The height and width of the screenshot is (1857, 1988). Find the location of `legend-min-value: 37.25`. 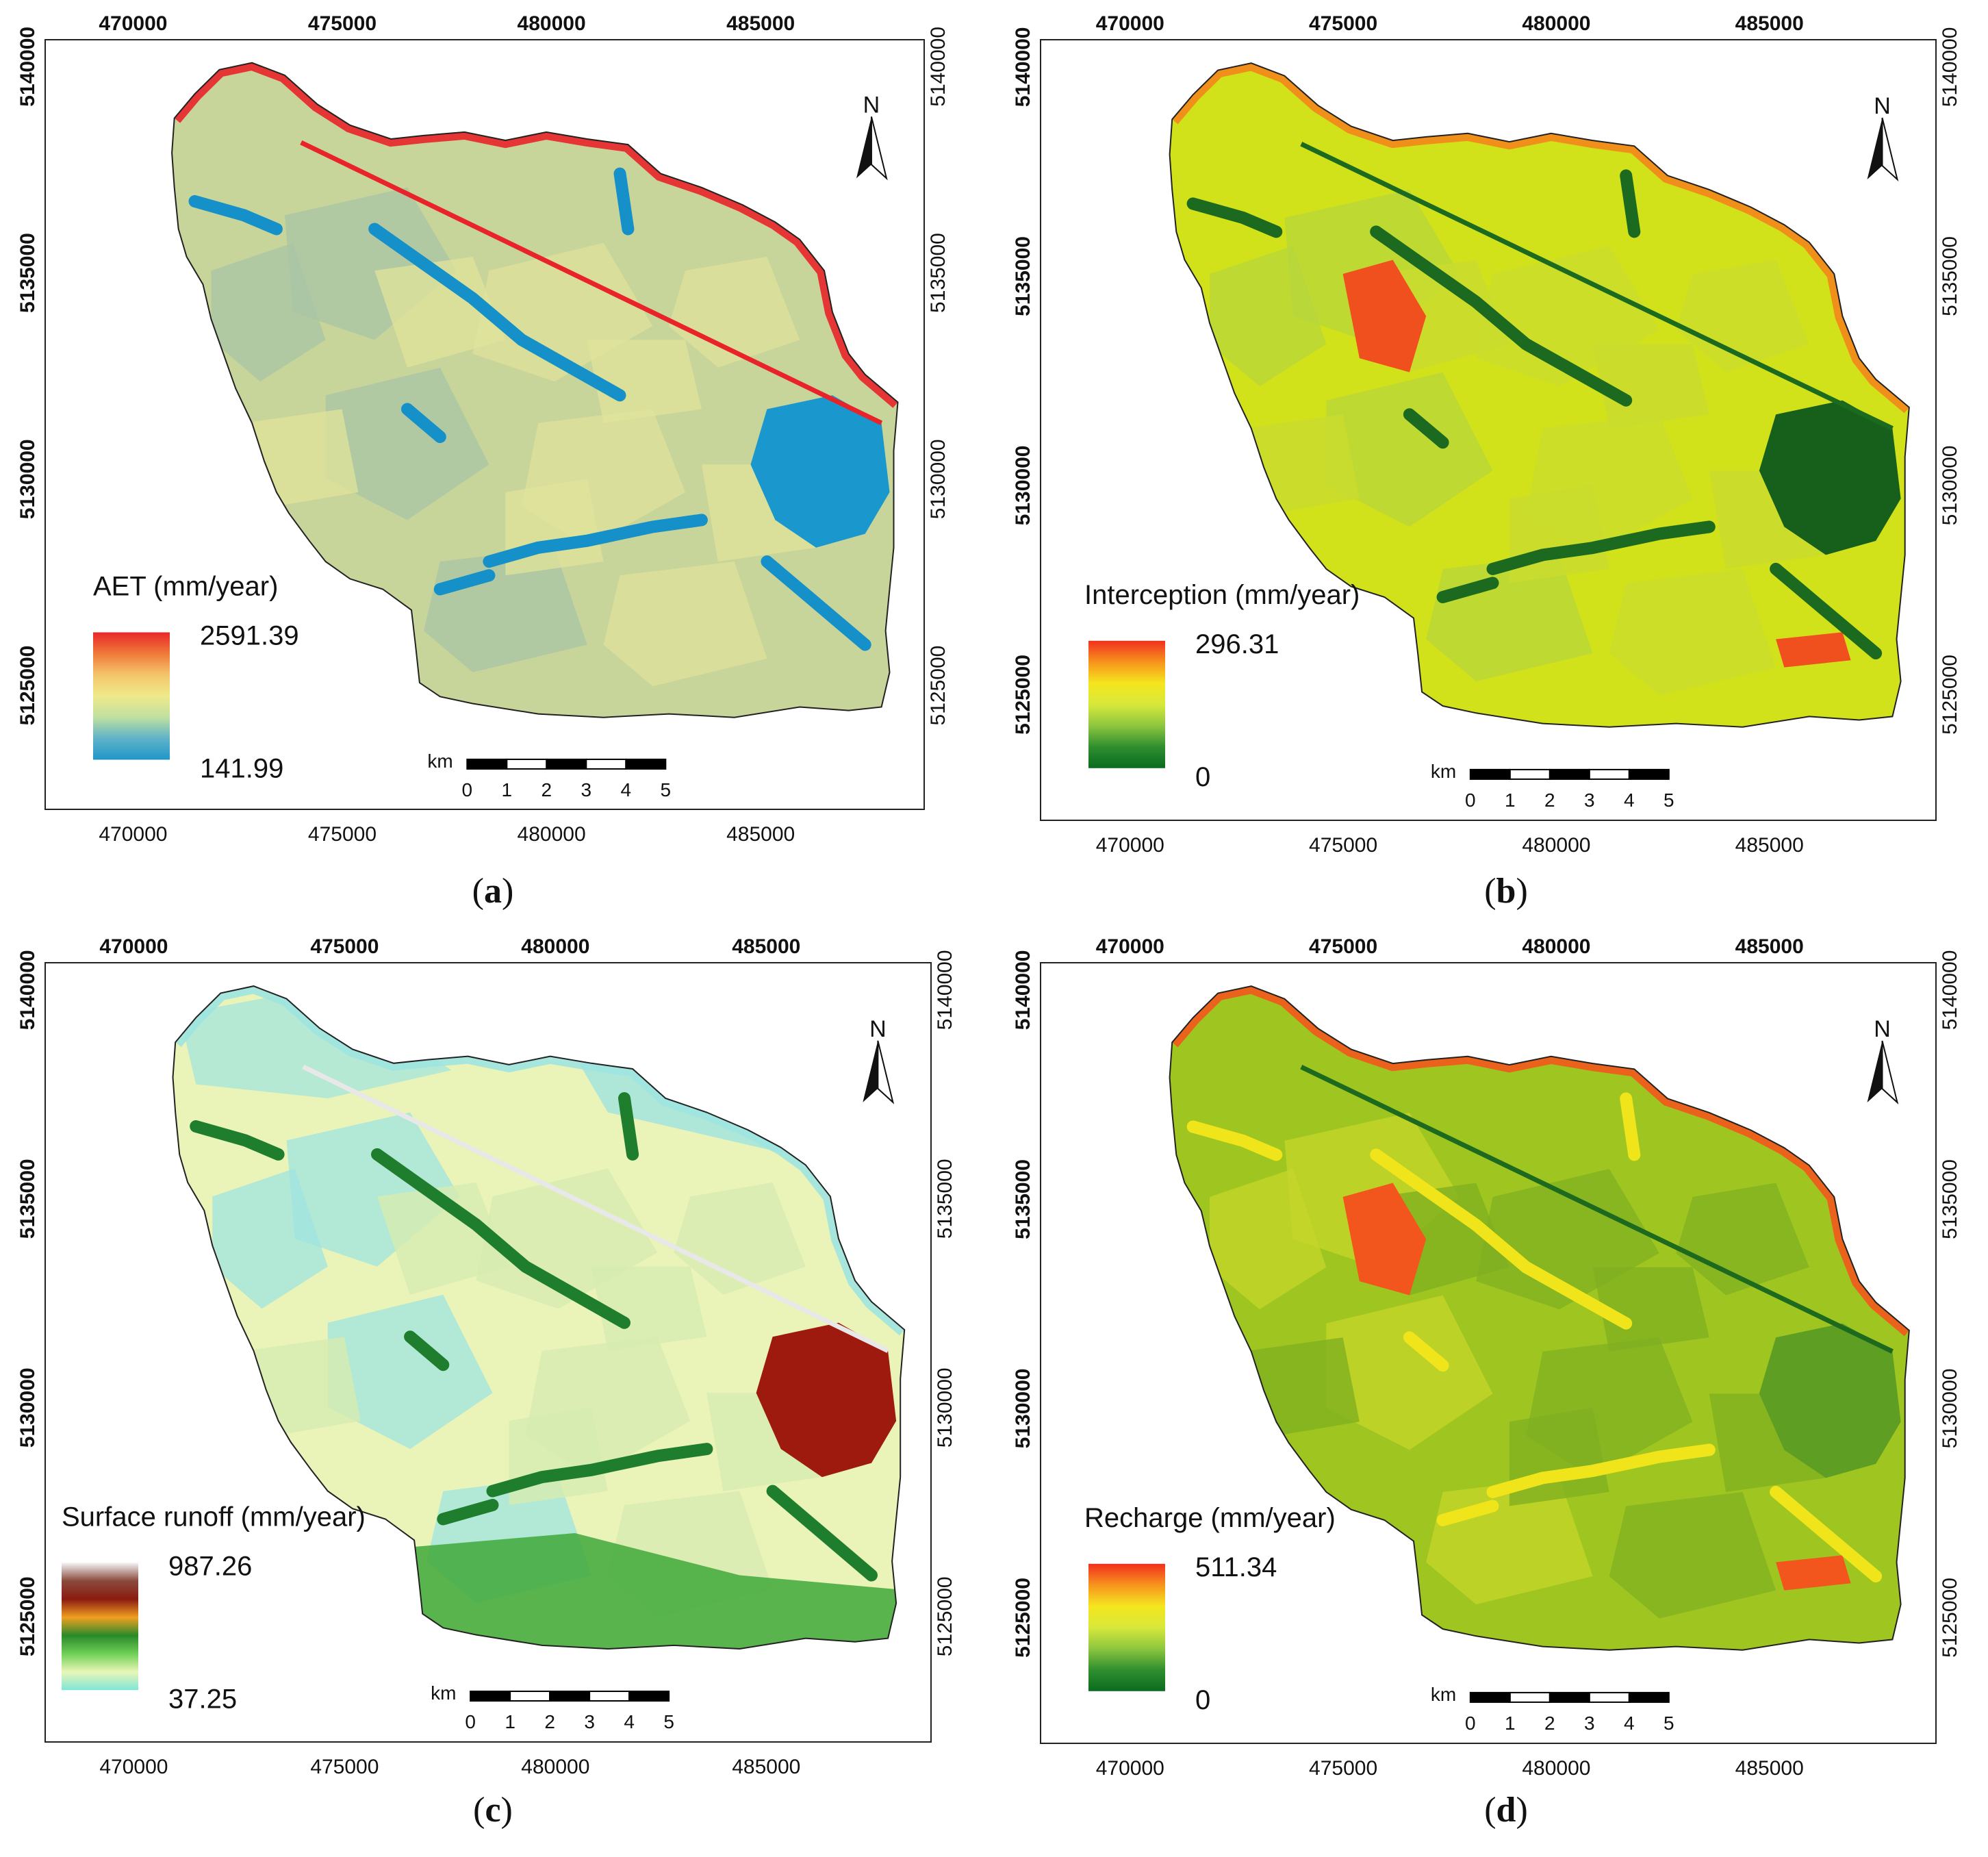

legend-min-value: 37.25 is located at coordinates (202, 1699).